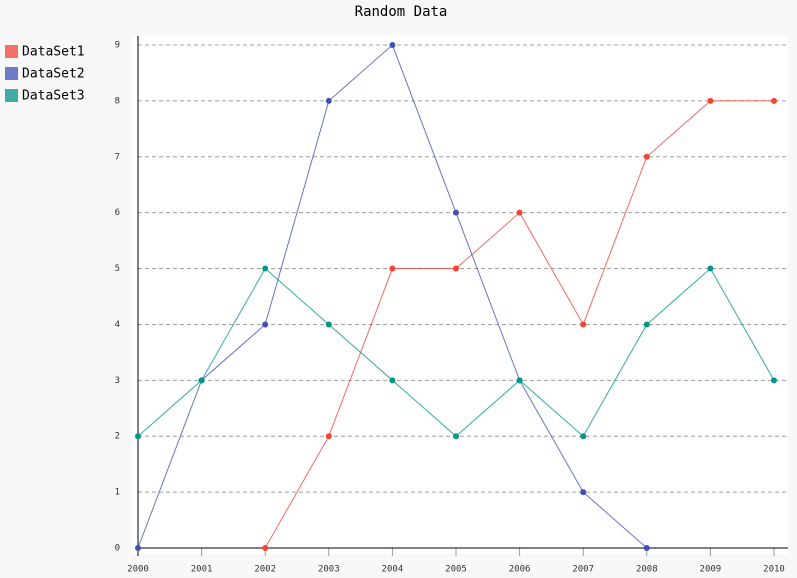 The width and height of the screenshot is (797, 578). I want to click on x-tick-label: 2009, so click(711, 570).